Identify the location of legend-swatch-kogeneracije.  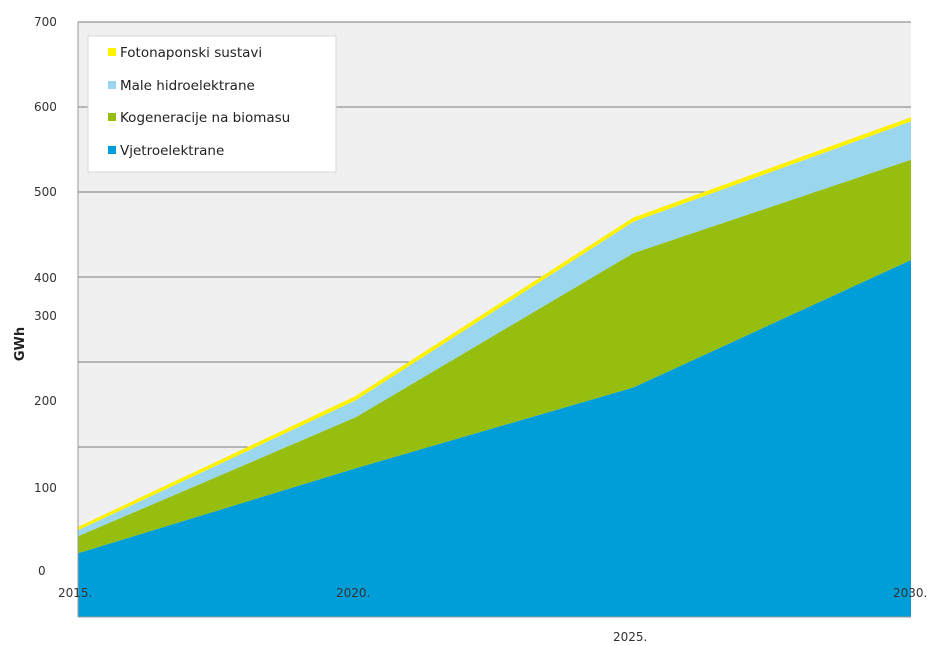
(112, 117).